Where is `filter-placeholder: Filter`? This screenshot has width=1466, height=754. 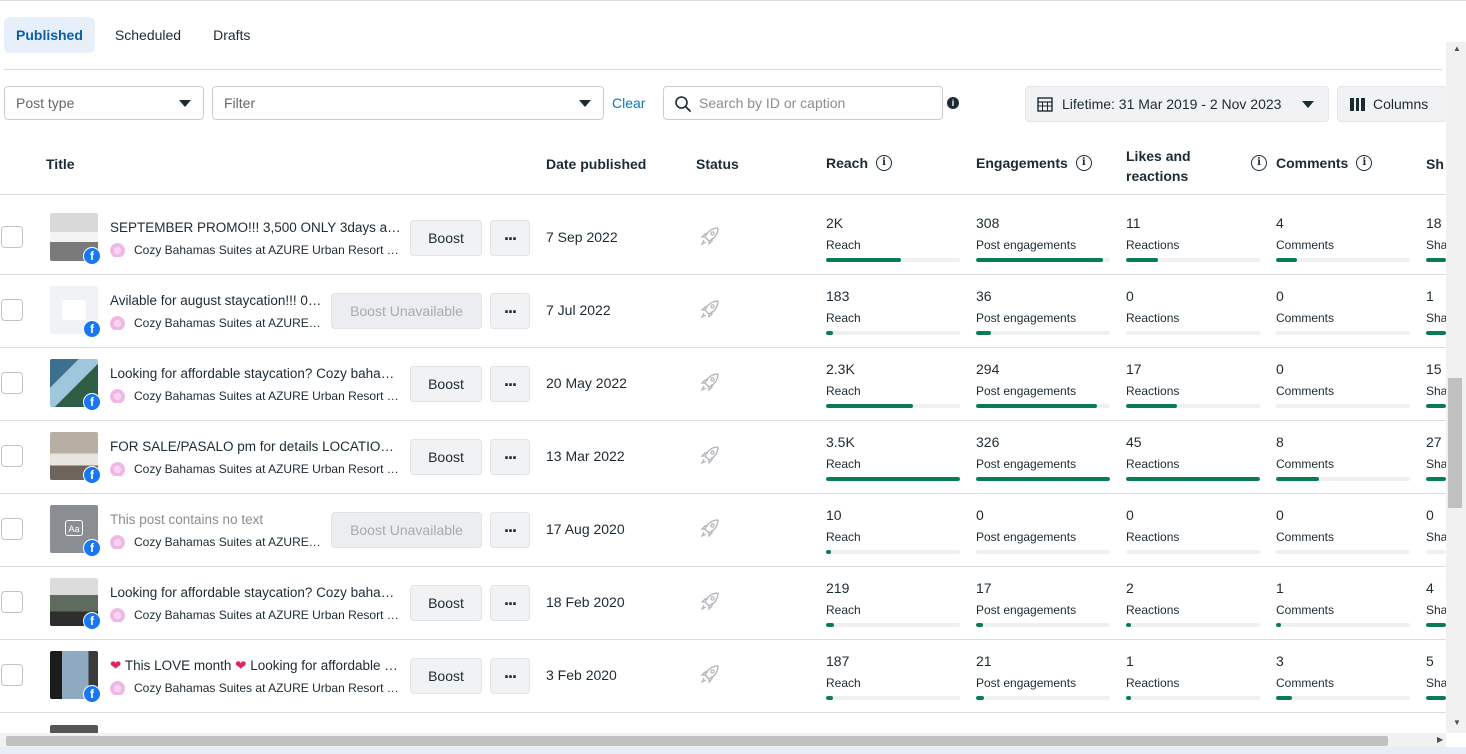 filter-placeholder: Filter is located at coordinates (240, 103).